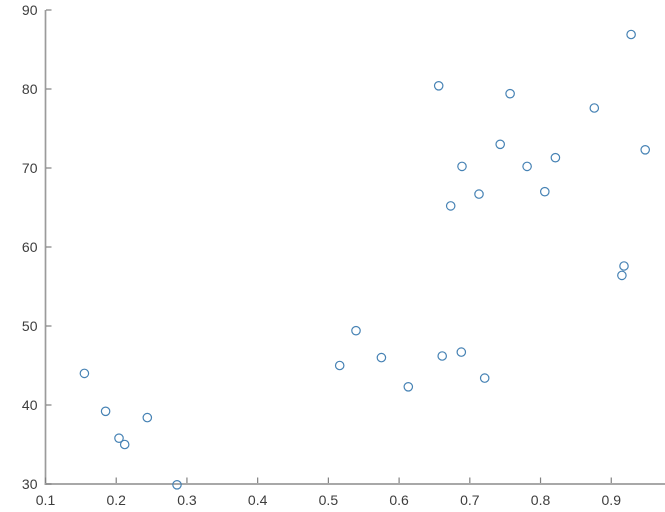  What do you see at coordinates (30, 168) in the screenshot?
I see `y-tick-label: 70` at bounding box center [30, 168].